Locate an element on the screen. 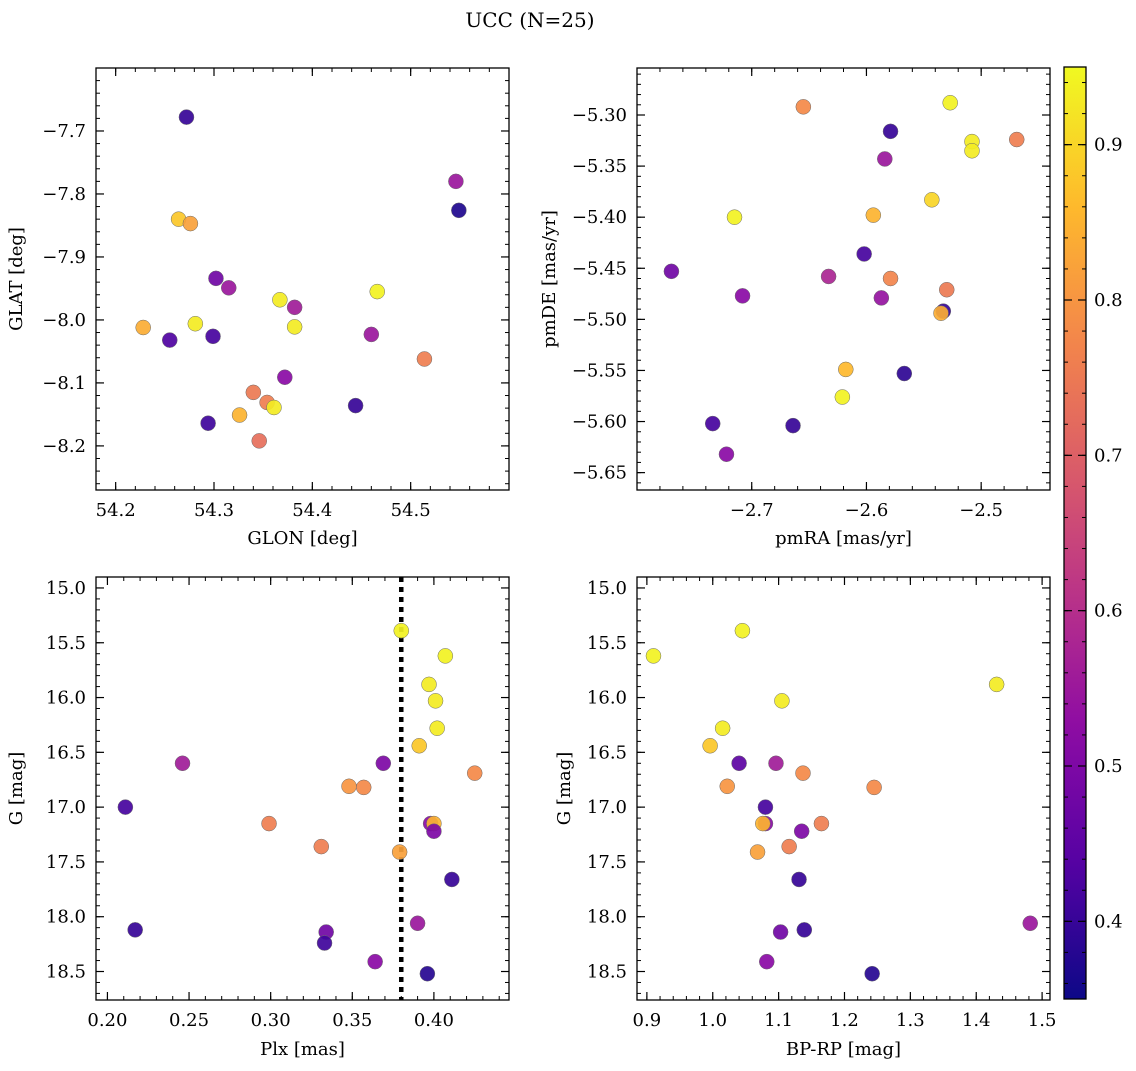 Image resolution: width=1136 pixels, height=1071 pixels. x-axis-label: GLON [deg] is located at coordinates (302, 538).